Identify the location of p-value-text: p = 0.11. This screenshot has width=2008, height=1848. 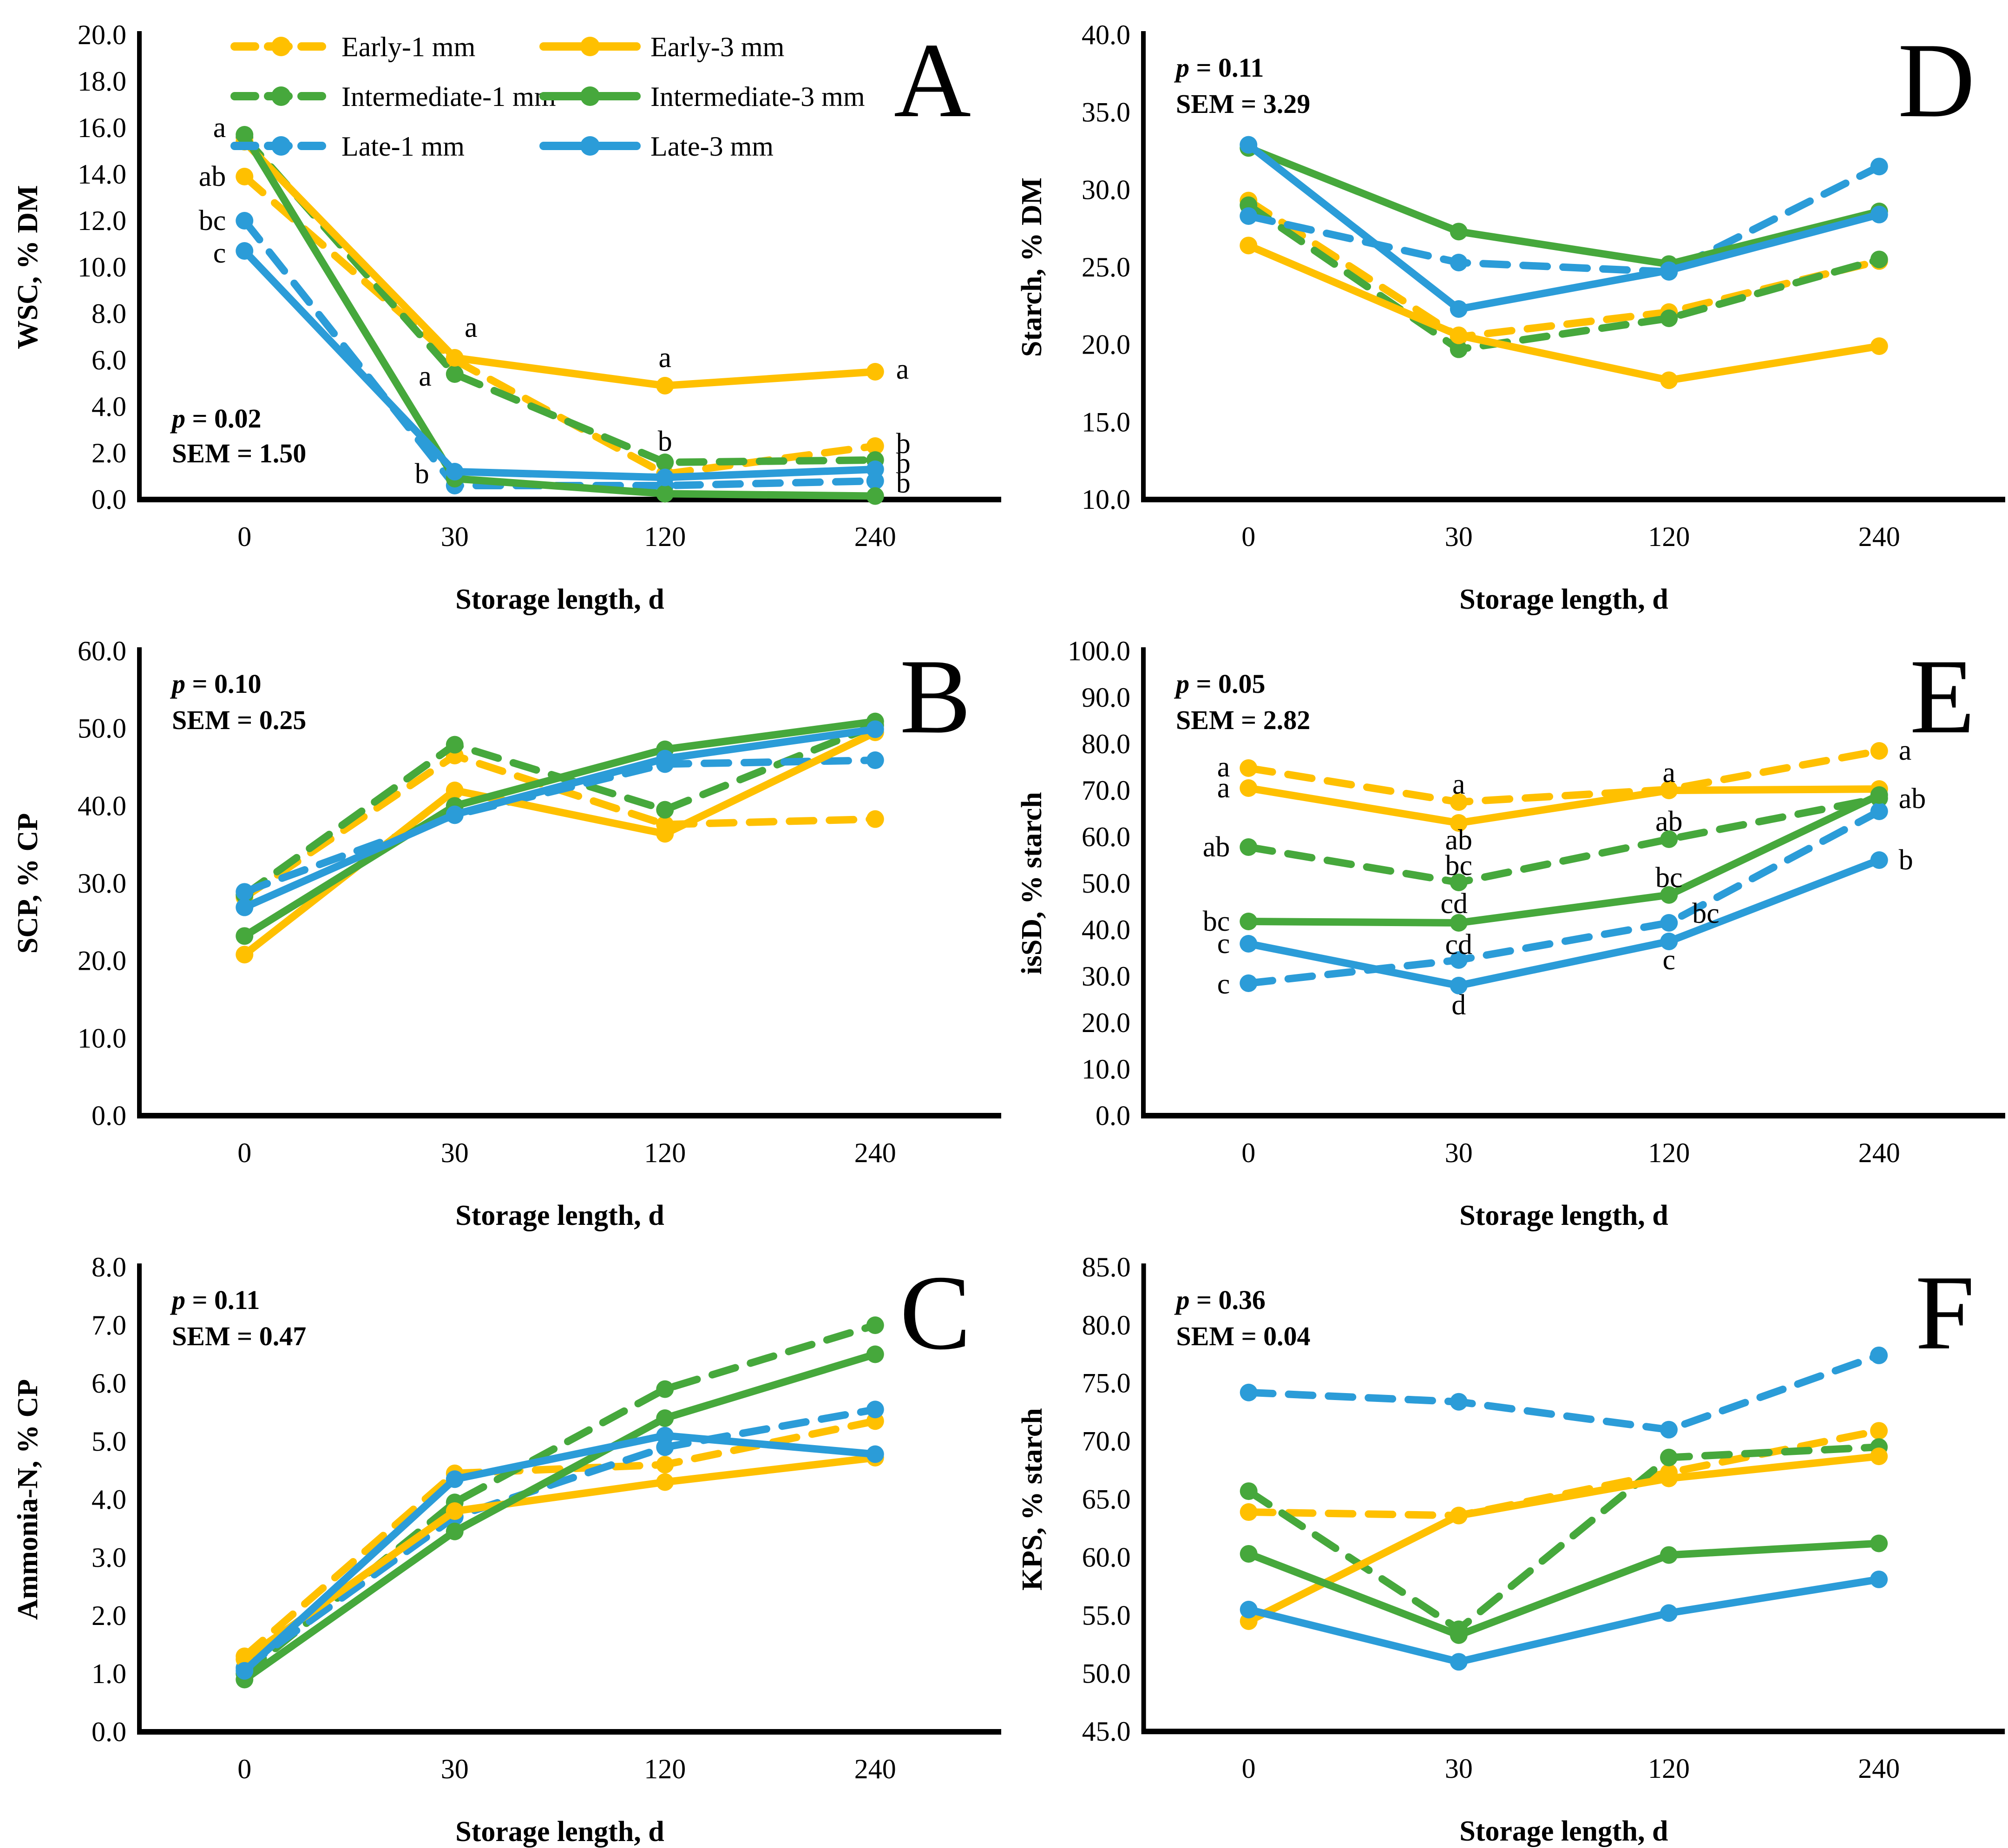
(1219, 68).